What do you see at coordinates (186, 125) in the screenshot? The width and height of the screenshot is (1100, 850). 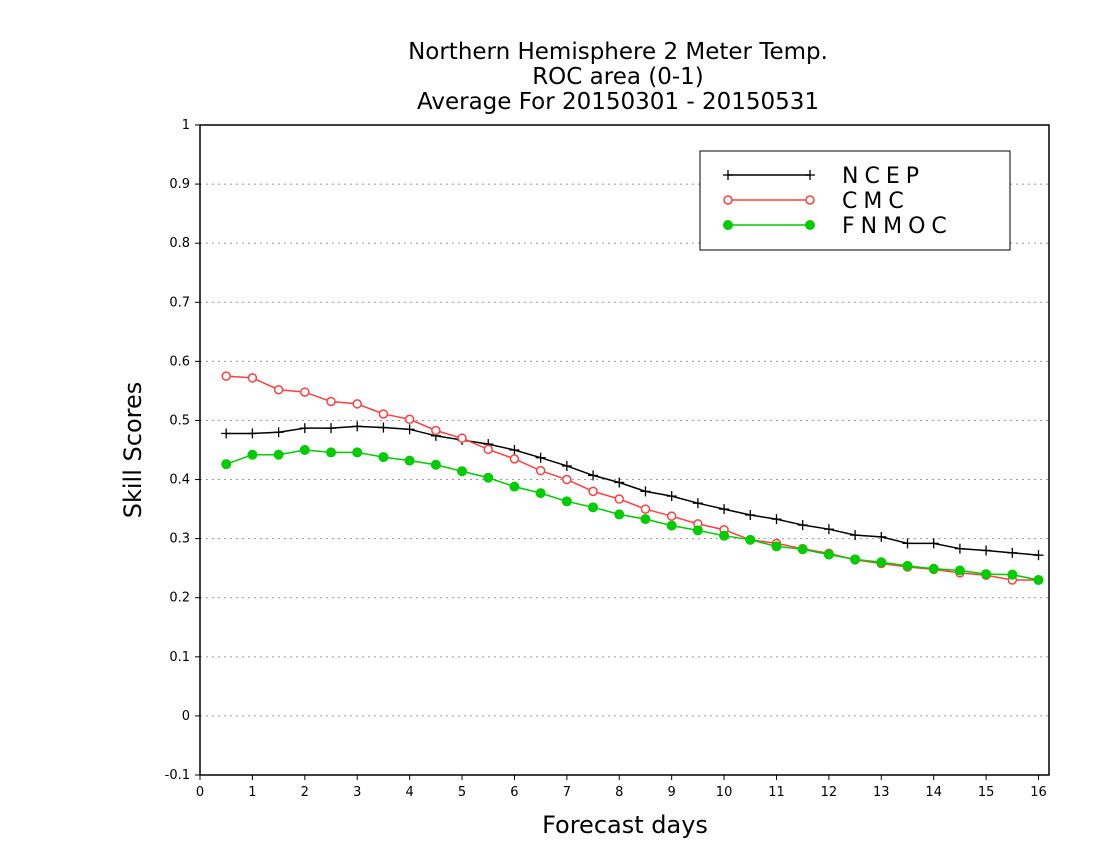 I see `y-tick-label: 1` at bounding box center [186, 125].